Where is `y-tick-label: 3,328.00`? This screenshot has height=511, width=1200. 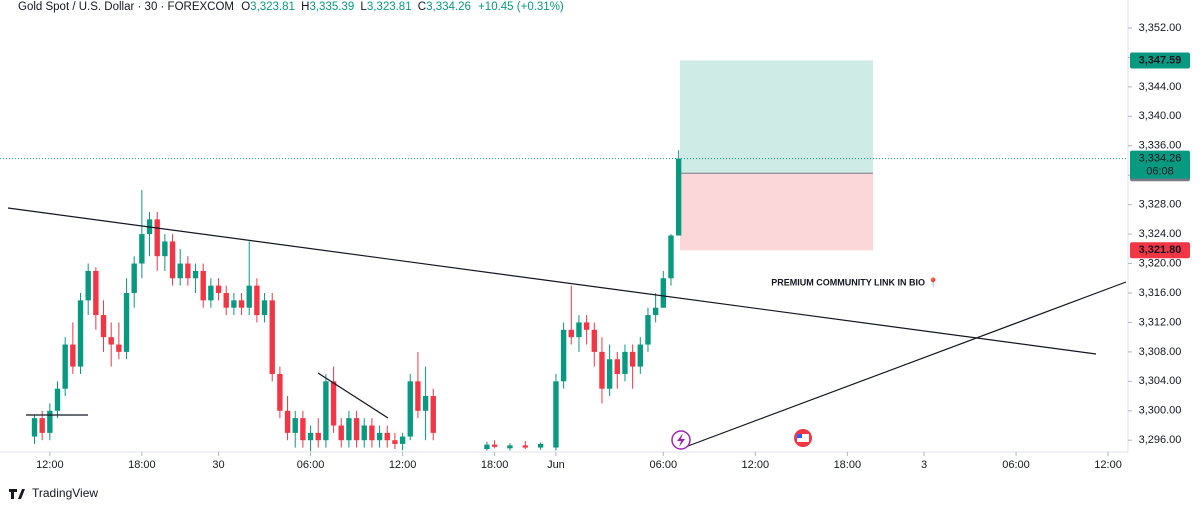
y-tick-label: 3,328.00 is located at coordinates (1160, 205).